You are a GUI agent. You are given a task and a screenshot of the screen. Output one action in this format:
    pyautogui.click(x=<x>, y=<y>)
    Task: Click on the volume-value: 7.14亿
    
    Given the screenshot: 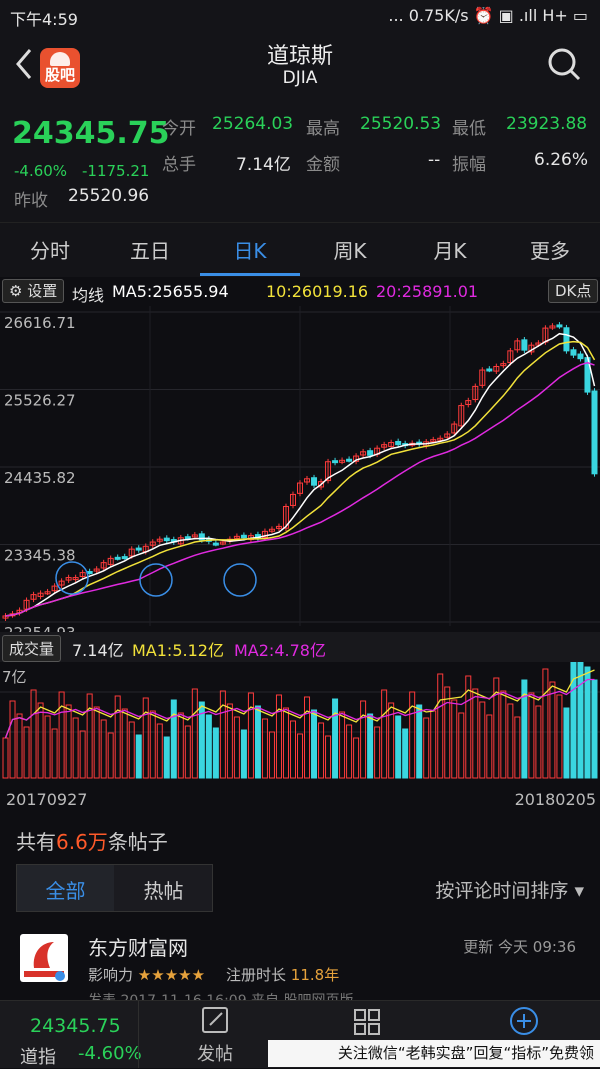 What is the action you would take?
    pyautogui.click(x=263, y=165)
    